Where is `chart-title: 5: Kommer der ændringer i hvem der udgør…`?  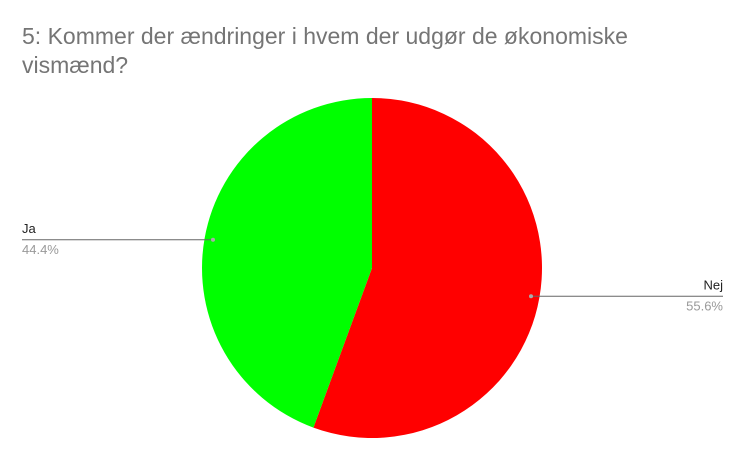 chart-title: 5: Kommer der ændringer i hvem der udgør… is located at coordinates (325, 50).